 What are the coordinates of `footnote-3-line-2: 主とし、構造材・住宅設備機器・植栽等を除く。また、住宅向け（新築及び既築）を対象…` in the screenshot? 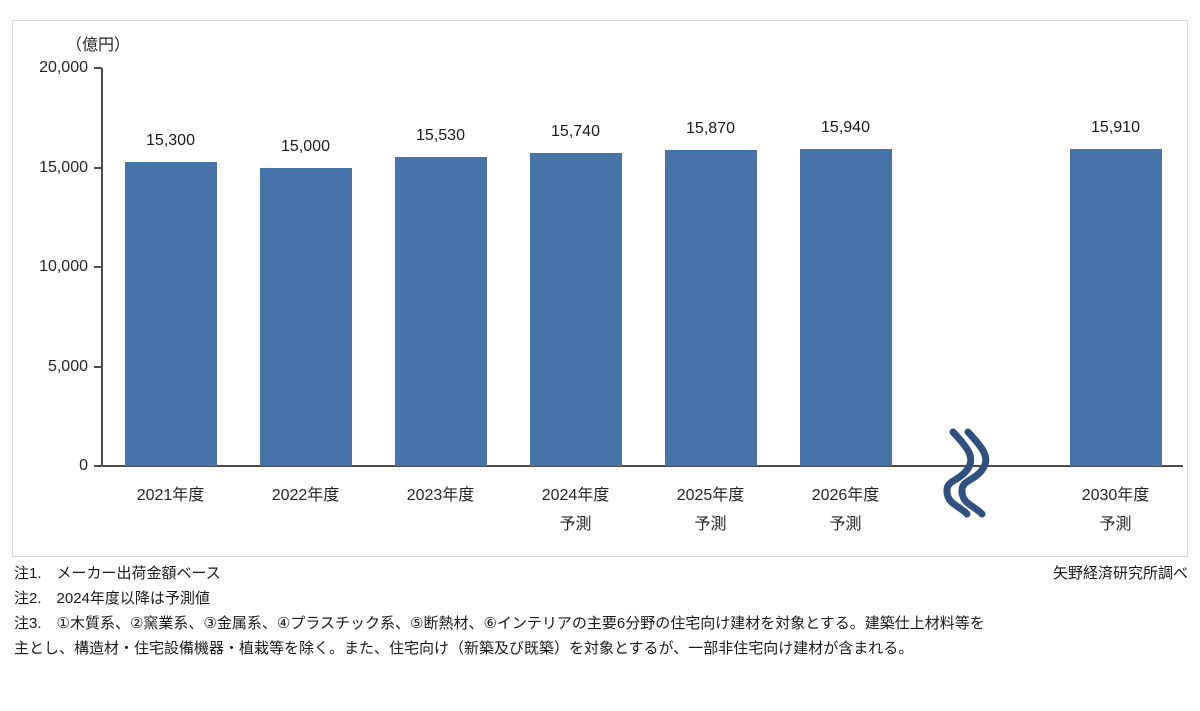 It's located at (464, 648).